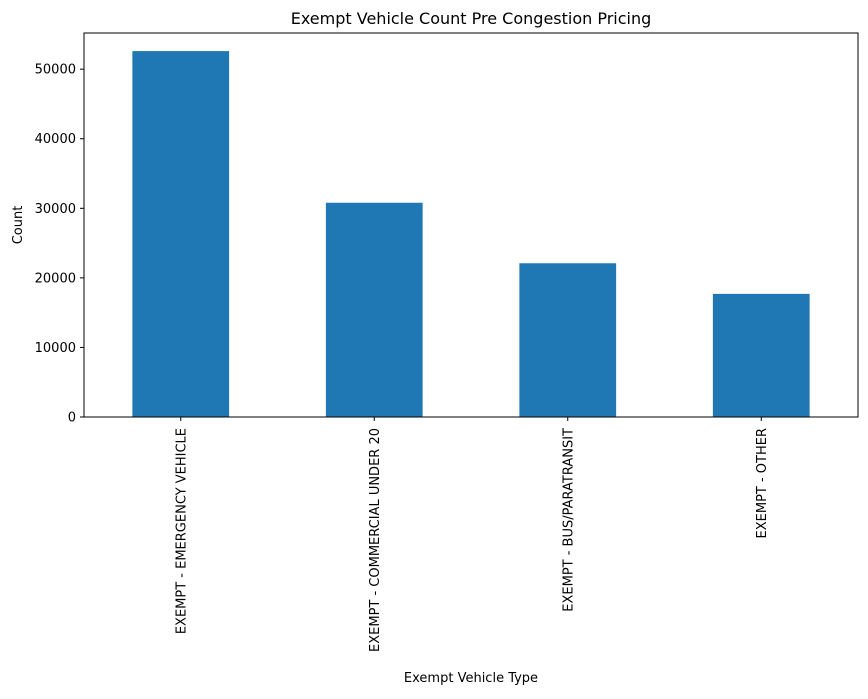 This screenshot has width=868, height=699. I want to click on y-tick-label: 50000, so click(55, 70).